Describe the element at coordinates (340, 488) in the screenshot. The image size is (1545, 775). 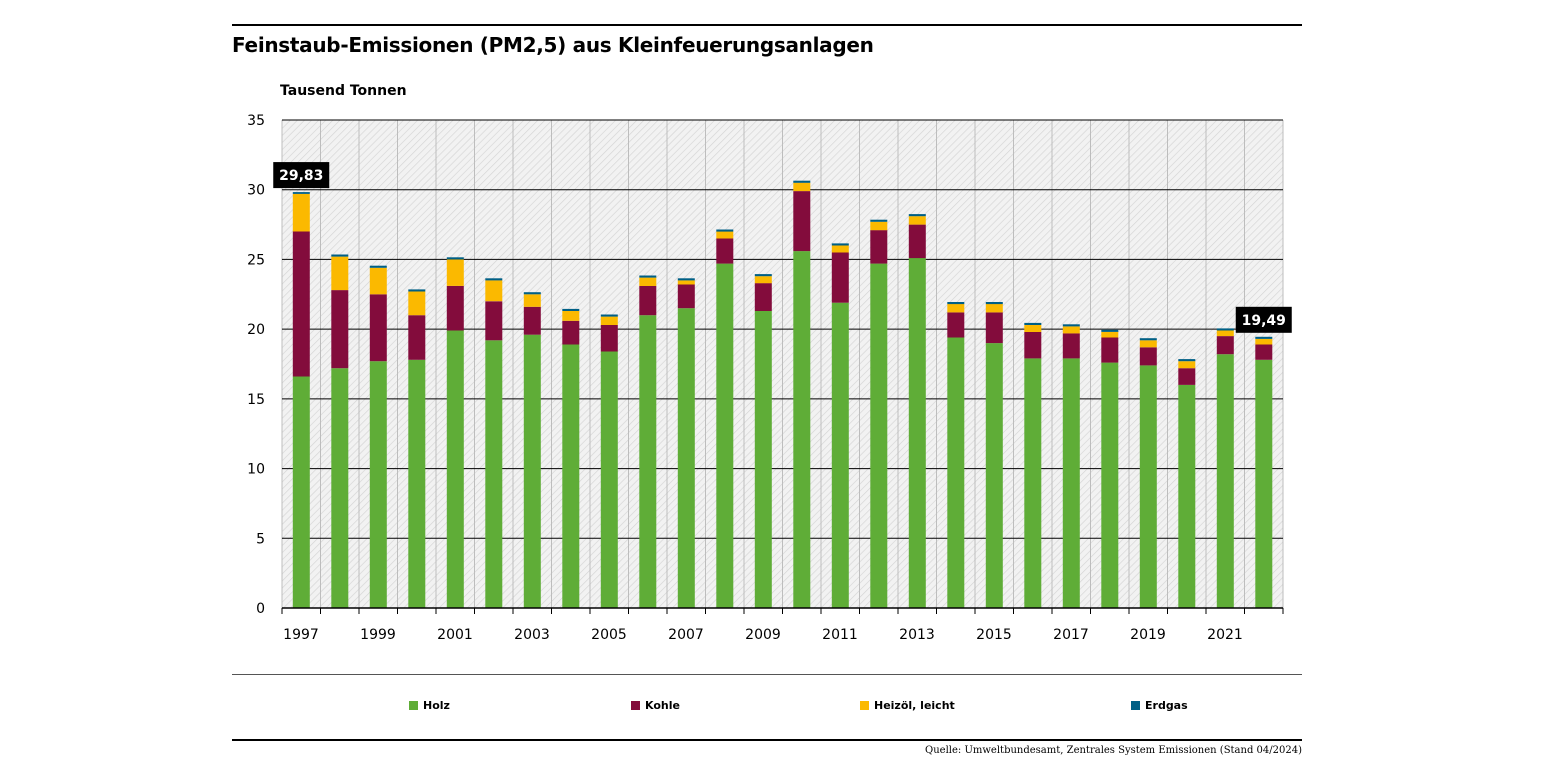
I see `bar-segment-holz-1998` at that location.